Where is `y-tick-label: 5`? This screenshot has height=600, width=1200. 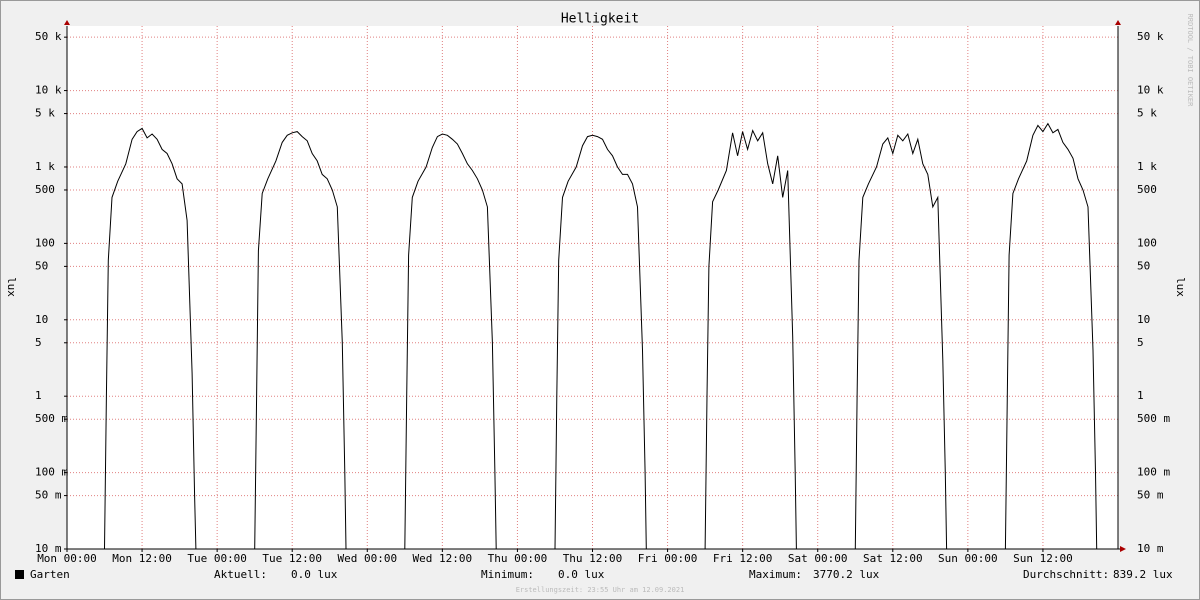
y-tick-label: 5 is located at coordinates (38, 342).